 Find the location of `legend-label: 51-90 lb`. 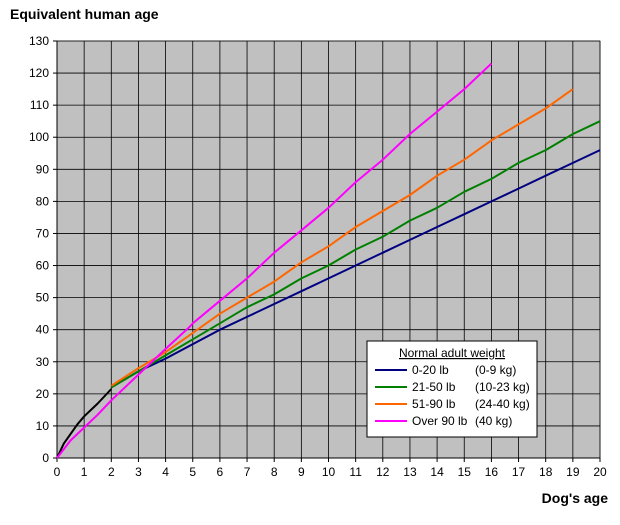

legend-label: 51-90 lb is located at coordinates (434, 404).